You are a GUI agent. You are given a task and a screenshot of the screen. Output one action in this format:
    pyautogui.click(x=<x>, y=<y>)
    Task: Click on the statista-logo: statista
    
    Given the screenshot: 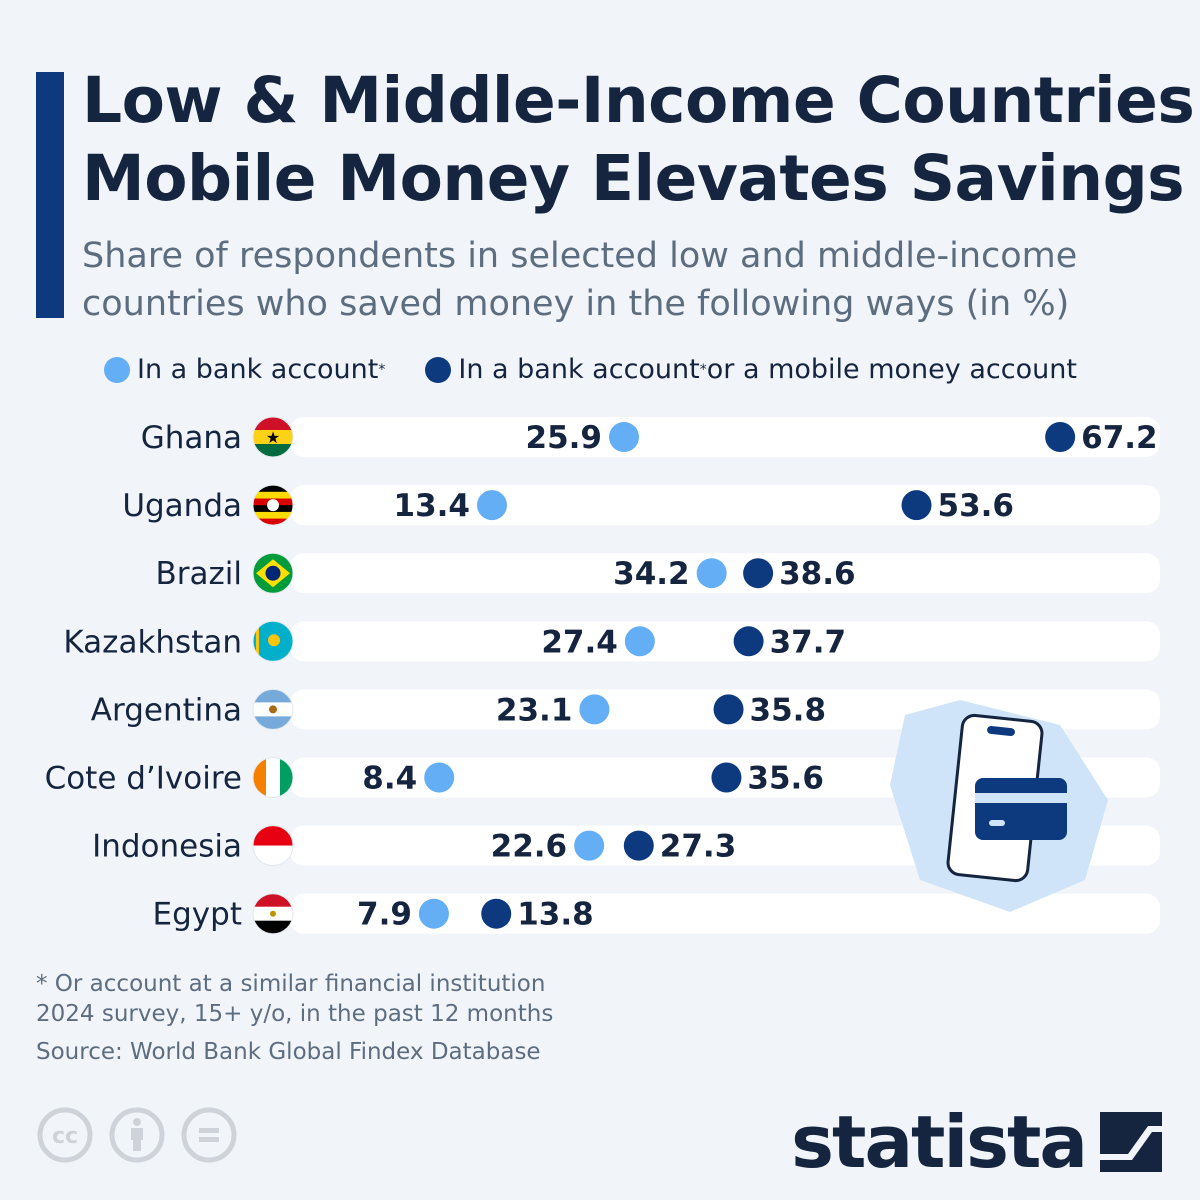 What is the action you would take?
    pyautogui.click(x=976, y=1142)
    